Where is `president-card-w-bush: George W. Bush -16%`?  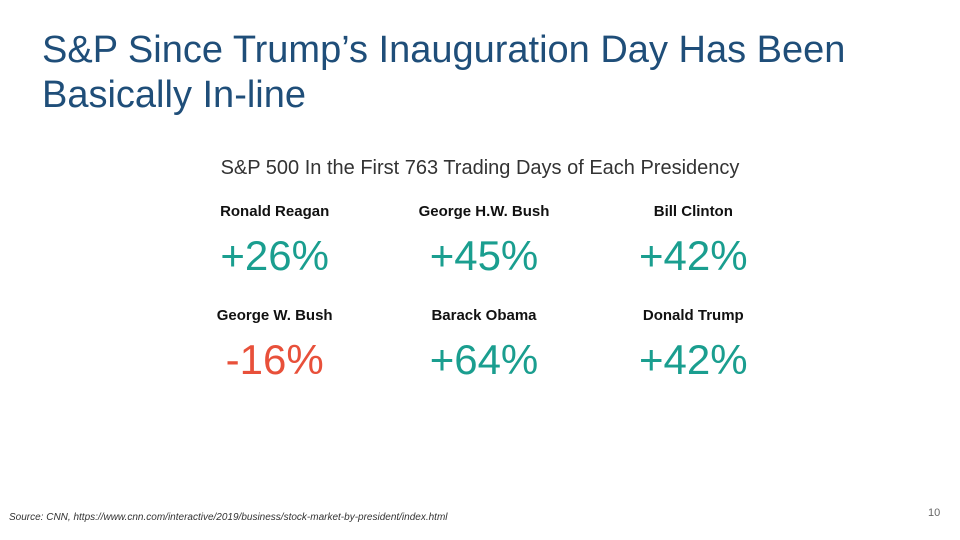
president-card-w-bush: George W. Bush -16% is located at coordinates (274, 345).